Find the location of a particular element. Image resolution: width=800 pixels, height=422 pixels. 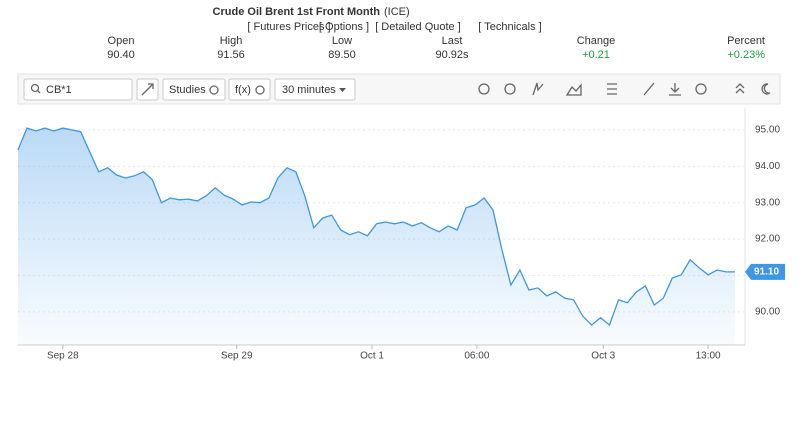

quote-value: 90.40 is located at coordinates (121, 55).